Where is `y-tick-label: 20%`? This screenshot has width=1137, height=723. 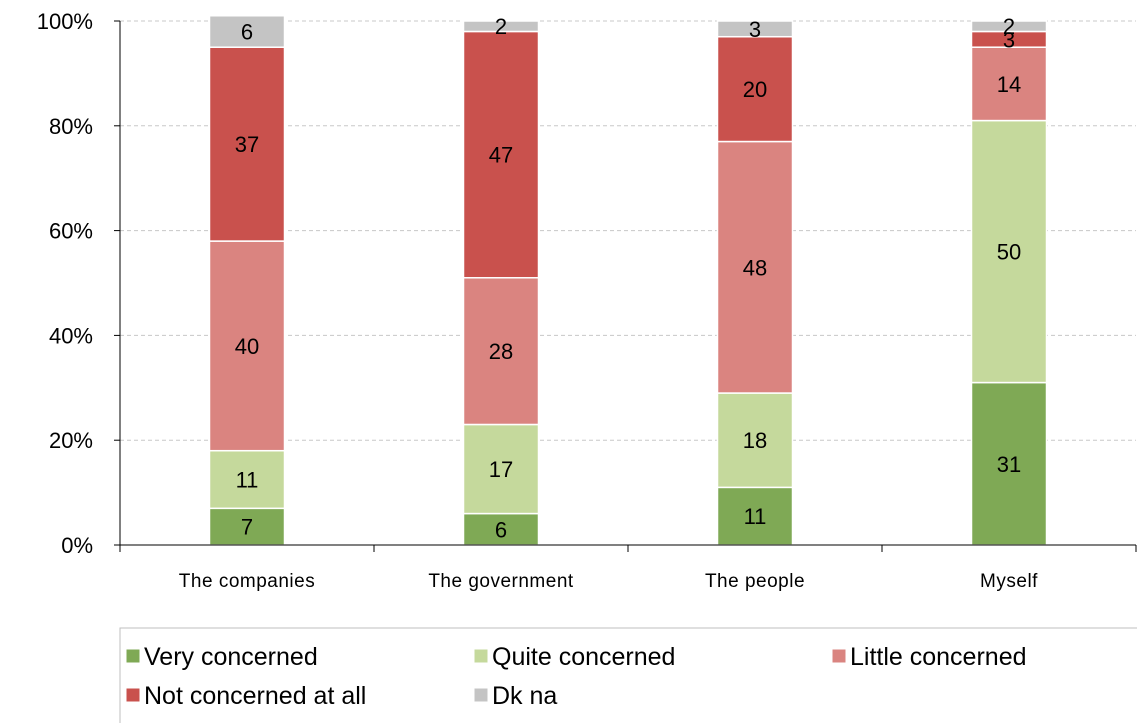 y-tick-label: 20% is located at coordinates (71, 440).